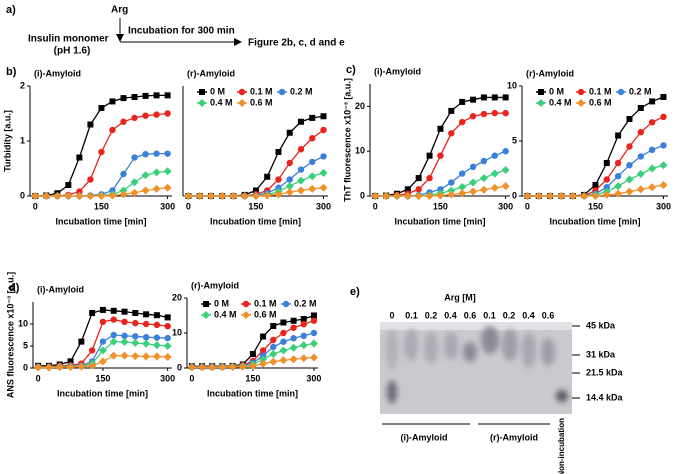 The image size is (685, 474). Describe the element at coordinates (296, 43) in the screenshot. I see `end-label: Figure 2b, c, d and e` at that location.